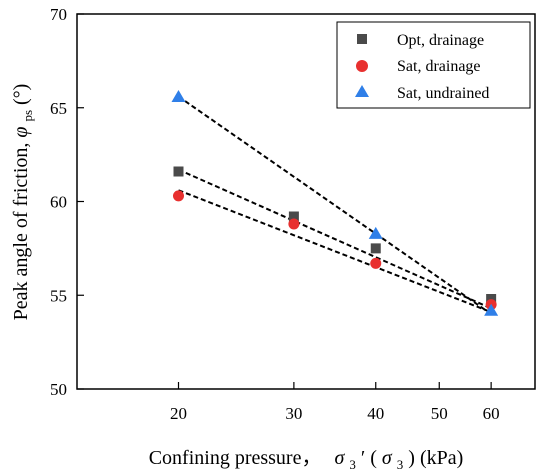 Image resolution: width=550 pixels, height=474 pixels. I want to click on x-axis-label-close-paren: ), so click(411, 458).